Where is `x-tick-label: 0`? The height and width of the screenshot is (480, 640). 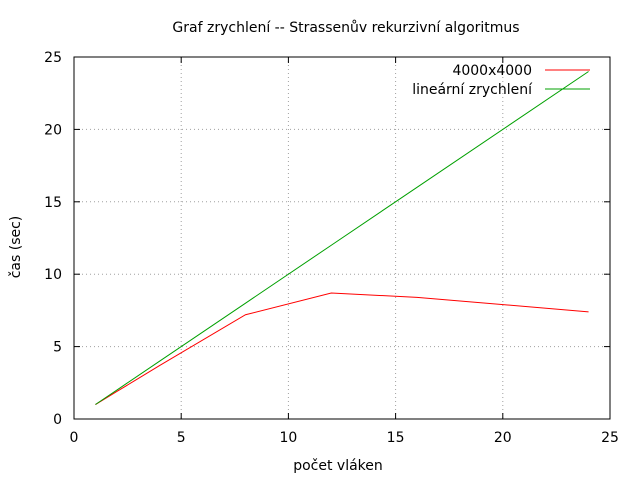 x-tick-label: 0 is located at coordinates (74, 438).